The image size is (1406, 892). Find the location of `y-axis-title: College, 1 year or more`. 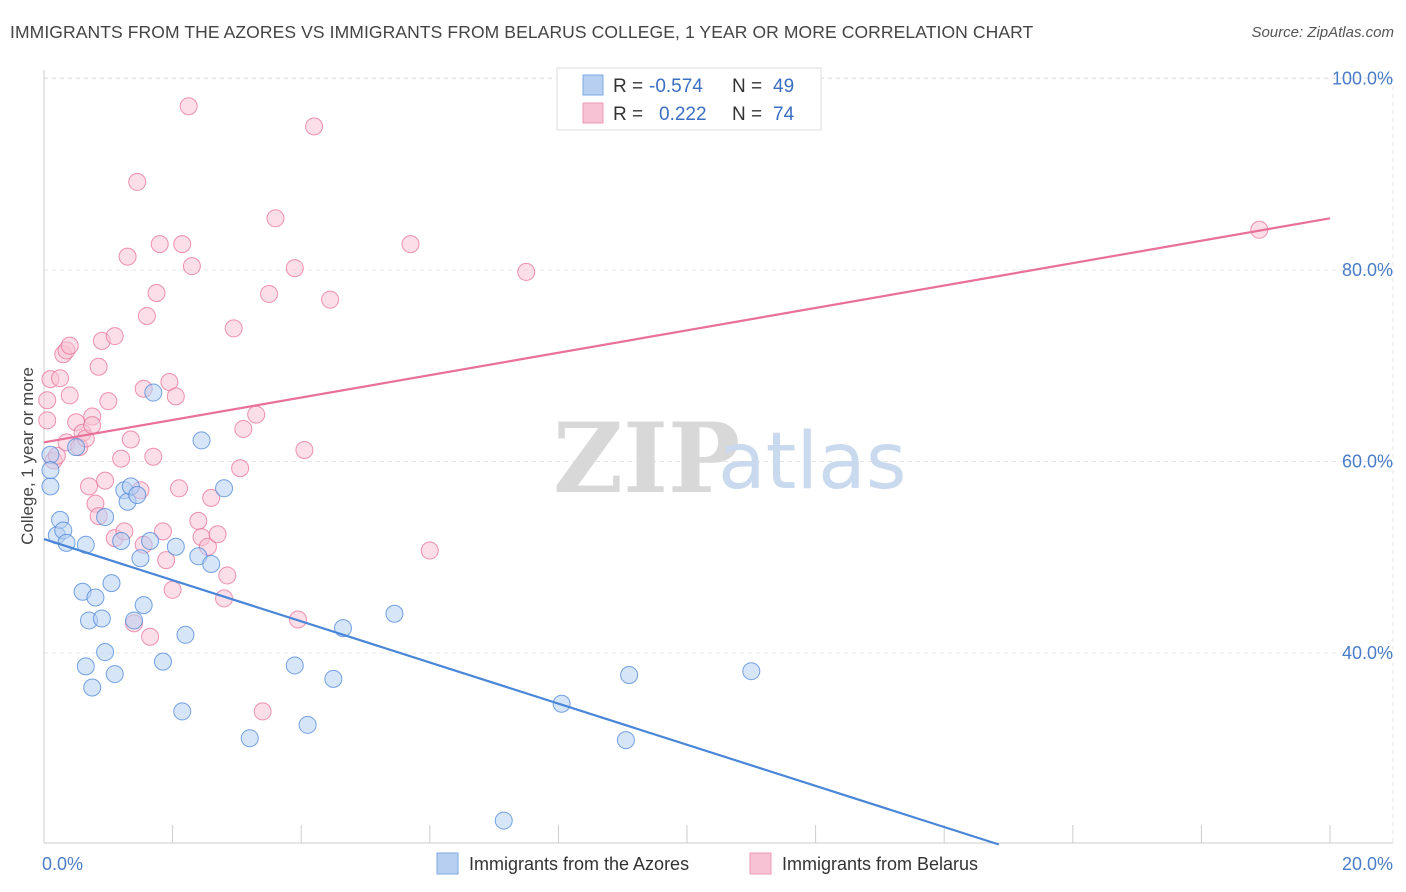

y-axis-title: College, 1 year or more is located at coordinates (27, 456).